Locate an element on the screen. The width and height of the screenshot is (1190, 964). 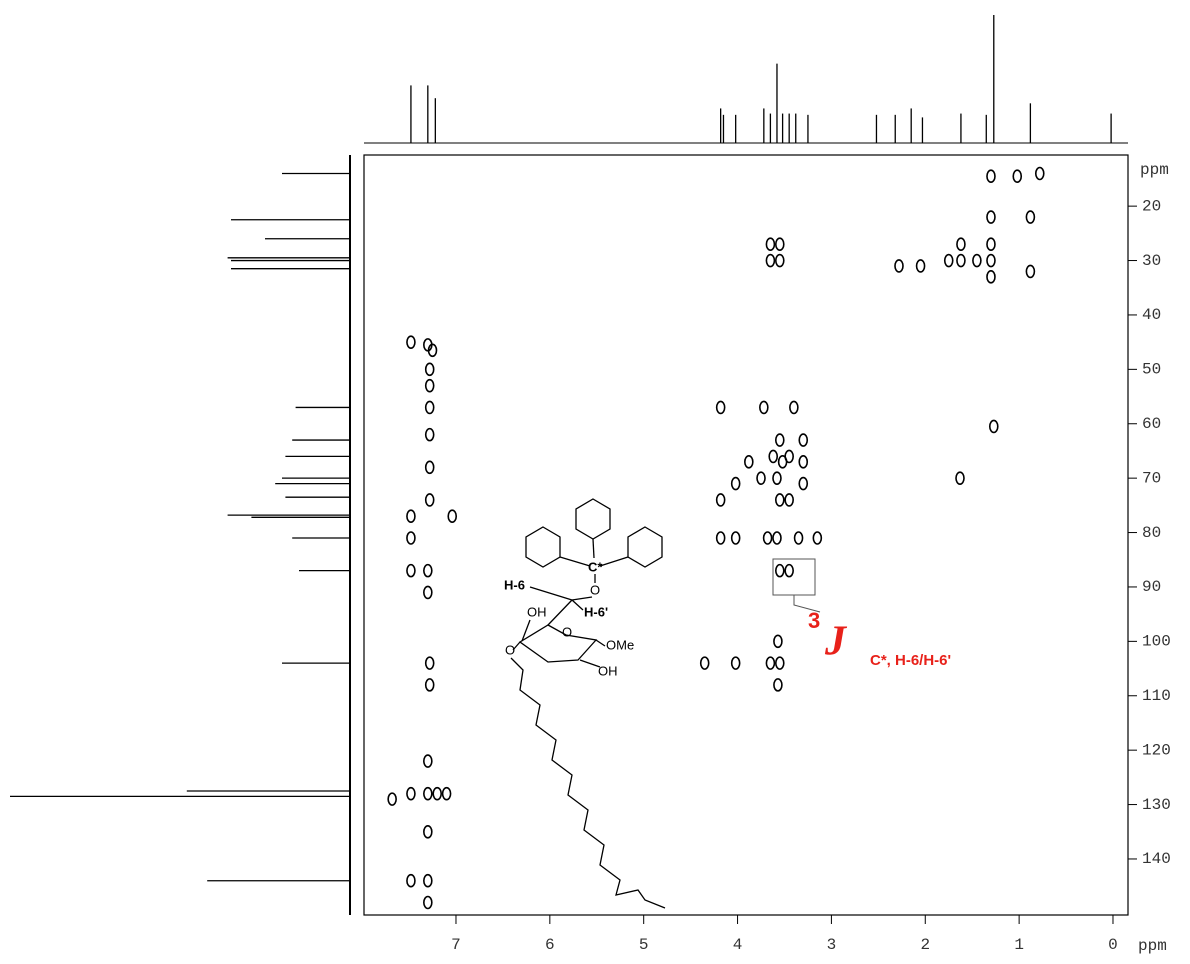
x-axis-label: ppm is located at coordinates (1152, 946).